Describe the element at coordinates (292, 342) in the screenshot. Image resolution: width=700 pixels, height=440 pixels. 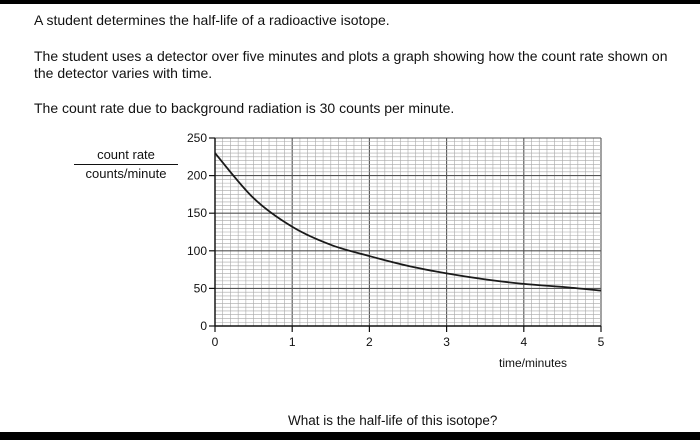
I see `x-tick-label: 1` at that location.